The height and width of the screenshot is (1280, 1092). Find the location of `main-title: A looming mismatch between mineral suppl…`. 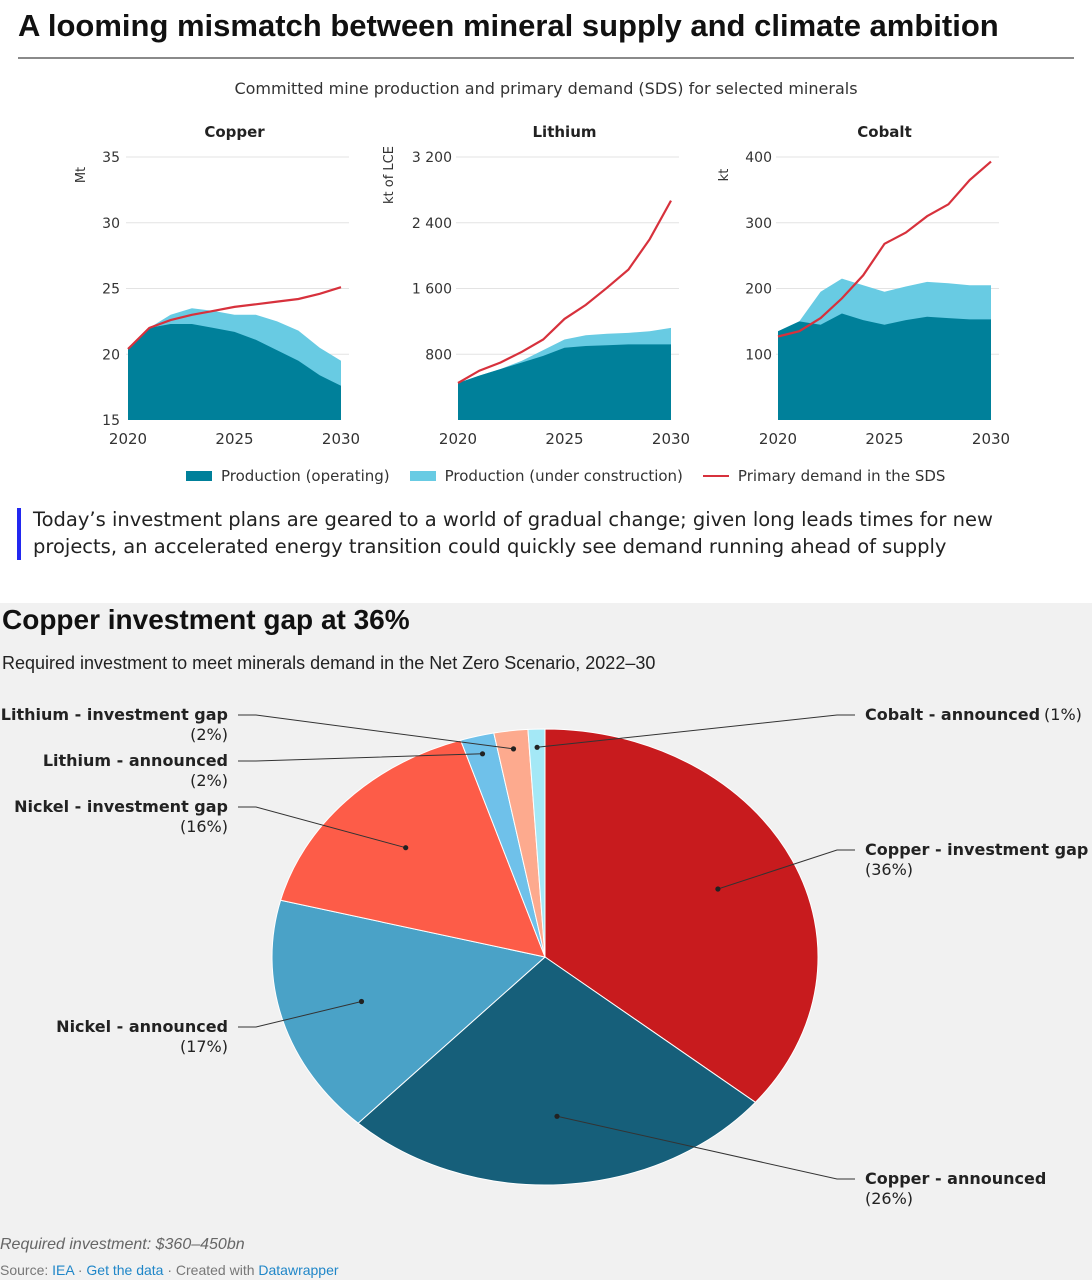

main-title: A looming mismatch between mineral suppl… is located at coordinates (508, 25).